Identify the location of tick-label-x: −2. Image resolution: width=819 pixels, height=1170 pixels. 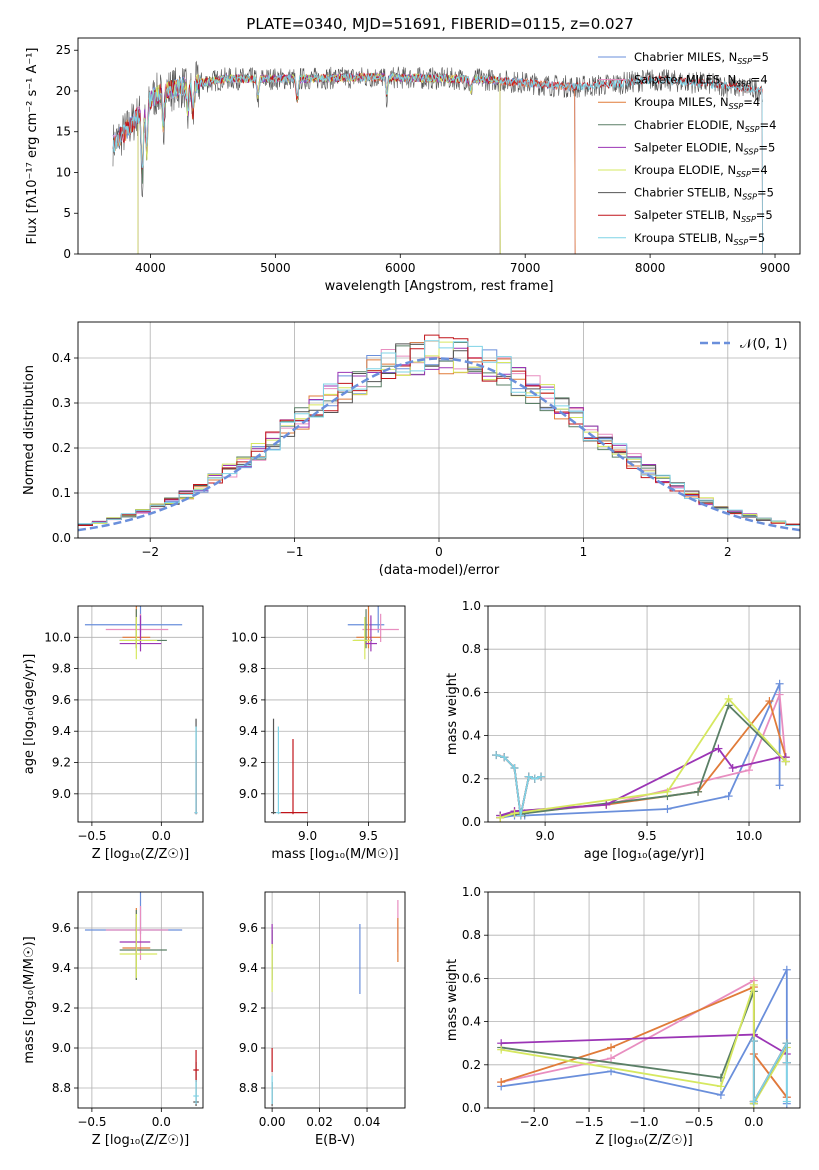
(150, 552).